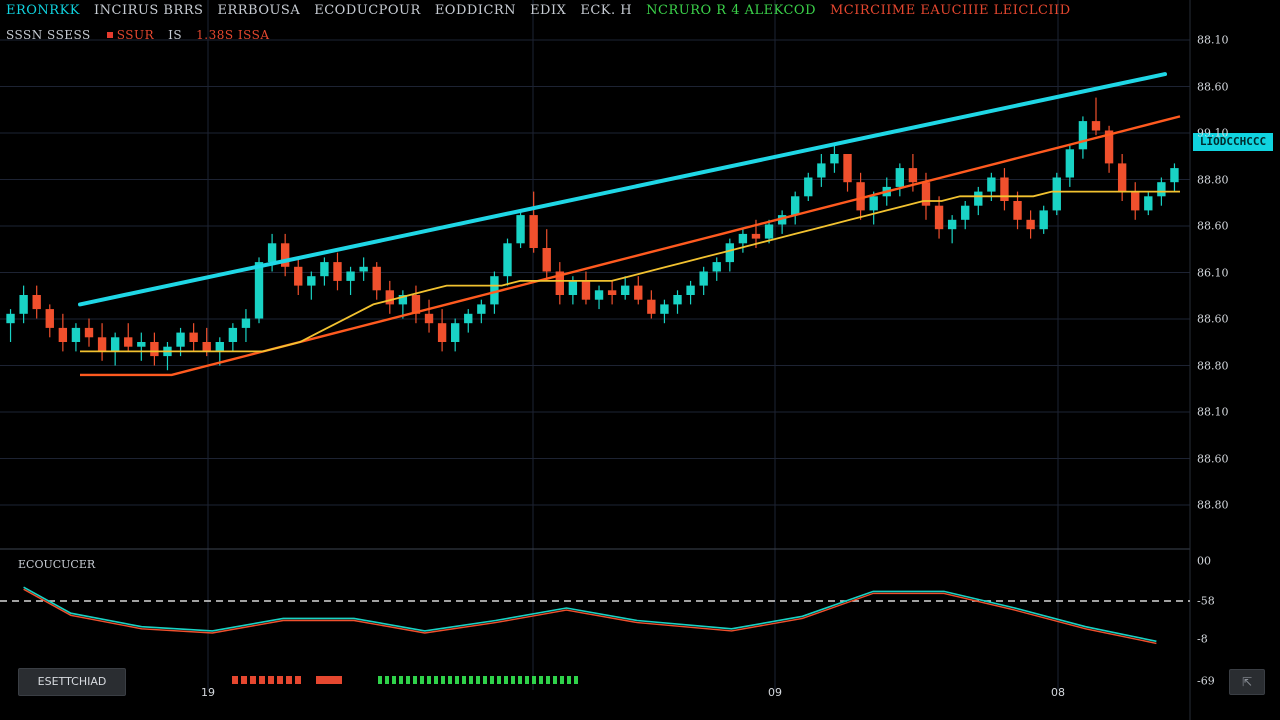 The width and height of the screenshot is (1280, 720). I want to click on oscillator-tick-label: 00, so click(1204, 561).